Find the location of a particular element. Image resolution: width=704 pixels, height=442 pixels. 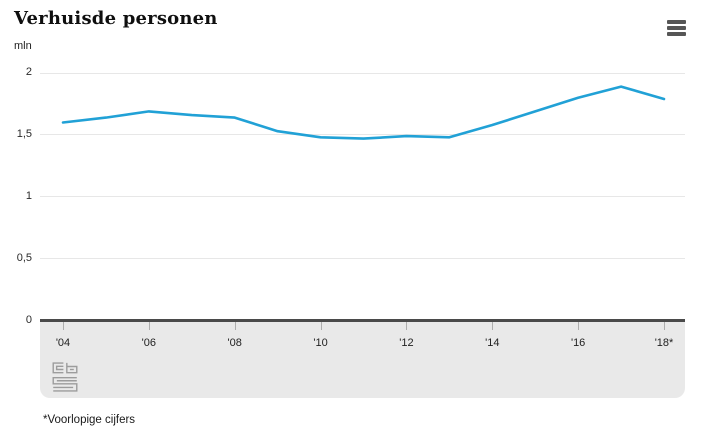

y-axis-unit-label: mln is located at coordinates (23, 46).